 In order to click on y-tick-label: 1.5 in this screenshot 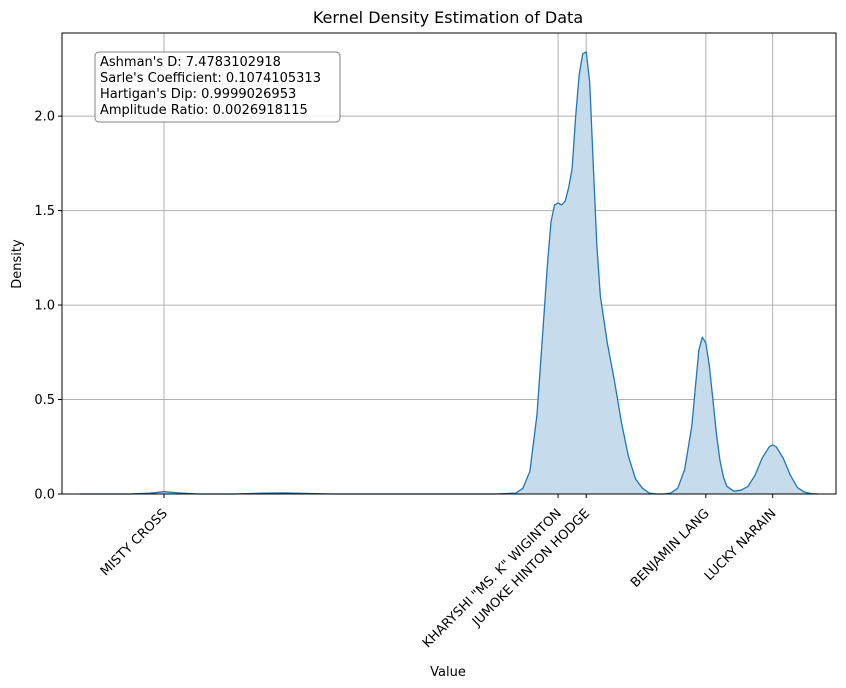, I will do `click(44, 211)`.